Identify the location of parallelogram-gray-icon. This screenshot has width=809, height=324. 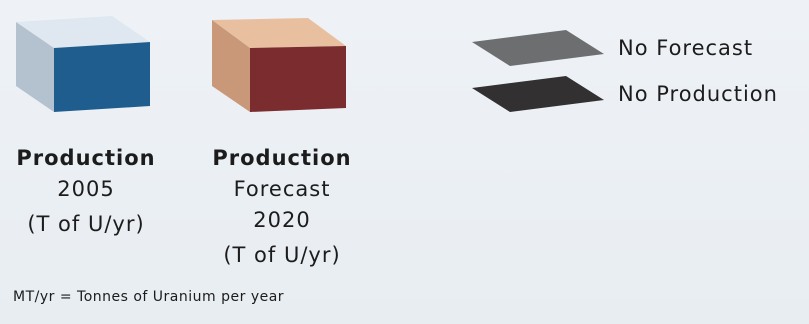
(538, 48).